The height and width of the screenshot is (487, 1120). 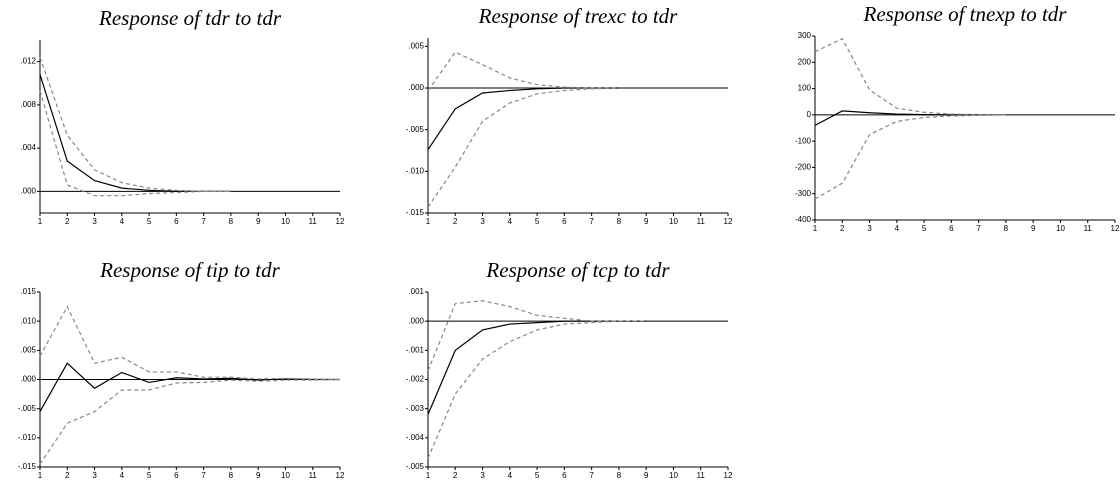 I want to click on chart-title: Response of trexc to tdr, so click(x=578, y=16).